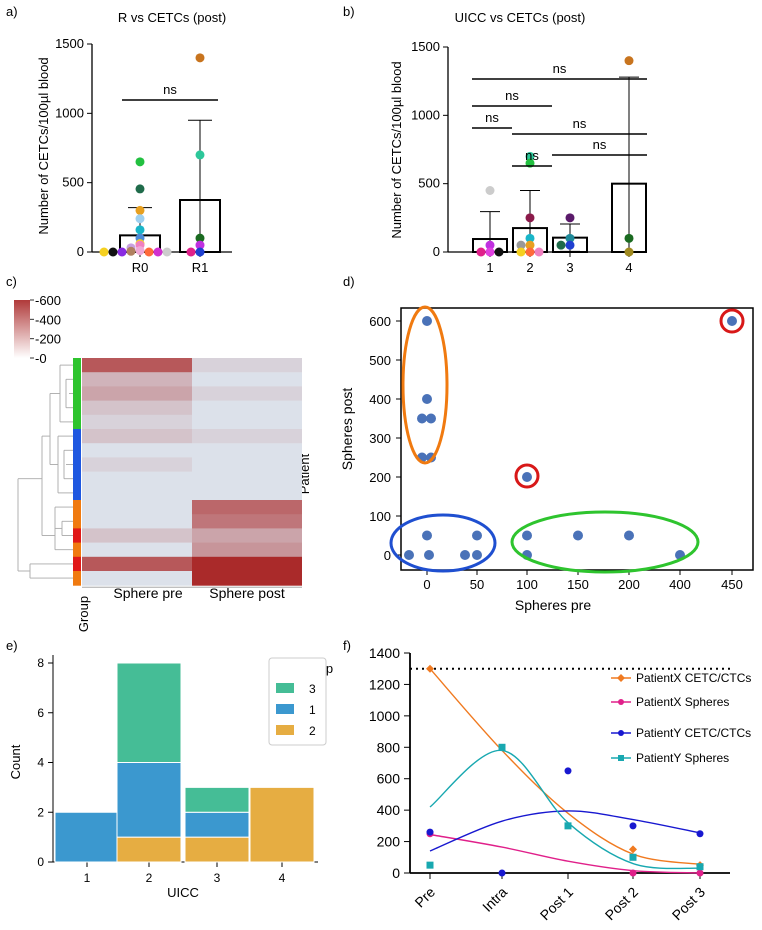 Image resolution: width=762 pixels, height=930 pixels. What do you see at coordinates (48, 319) in the screenshot?
I see `colorbar-tick-label: -400` at bounding box center [48, 319].